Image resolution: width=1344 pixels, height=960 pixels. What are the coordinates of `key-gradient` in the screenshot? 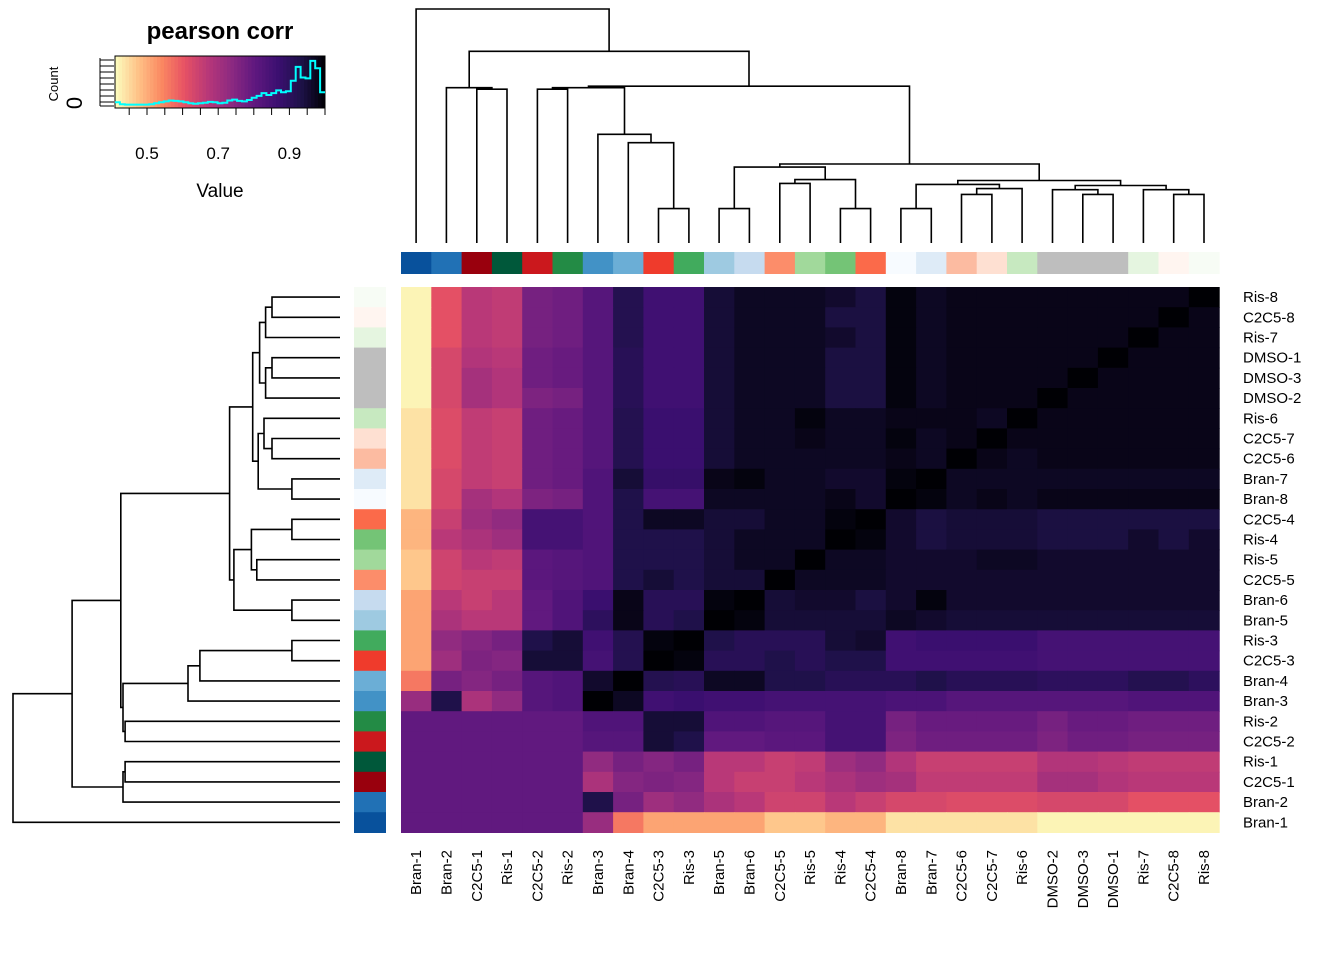 It's located at (220, 82).